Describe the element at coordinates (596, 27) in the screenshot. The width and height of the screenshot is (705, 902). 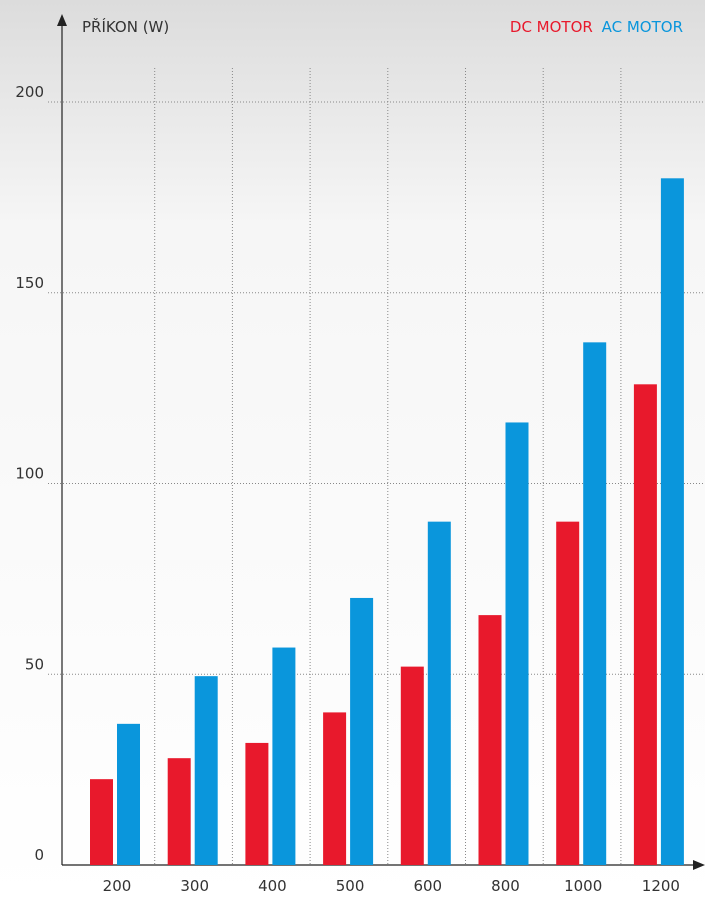
I see `legend: DC MOTOR AC MOTOR` at that location.